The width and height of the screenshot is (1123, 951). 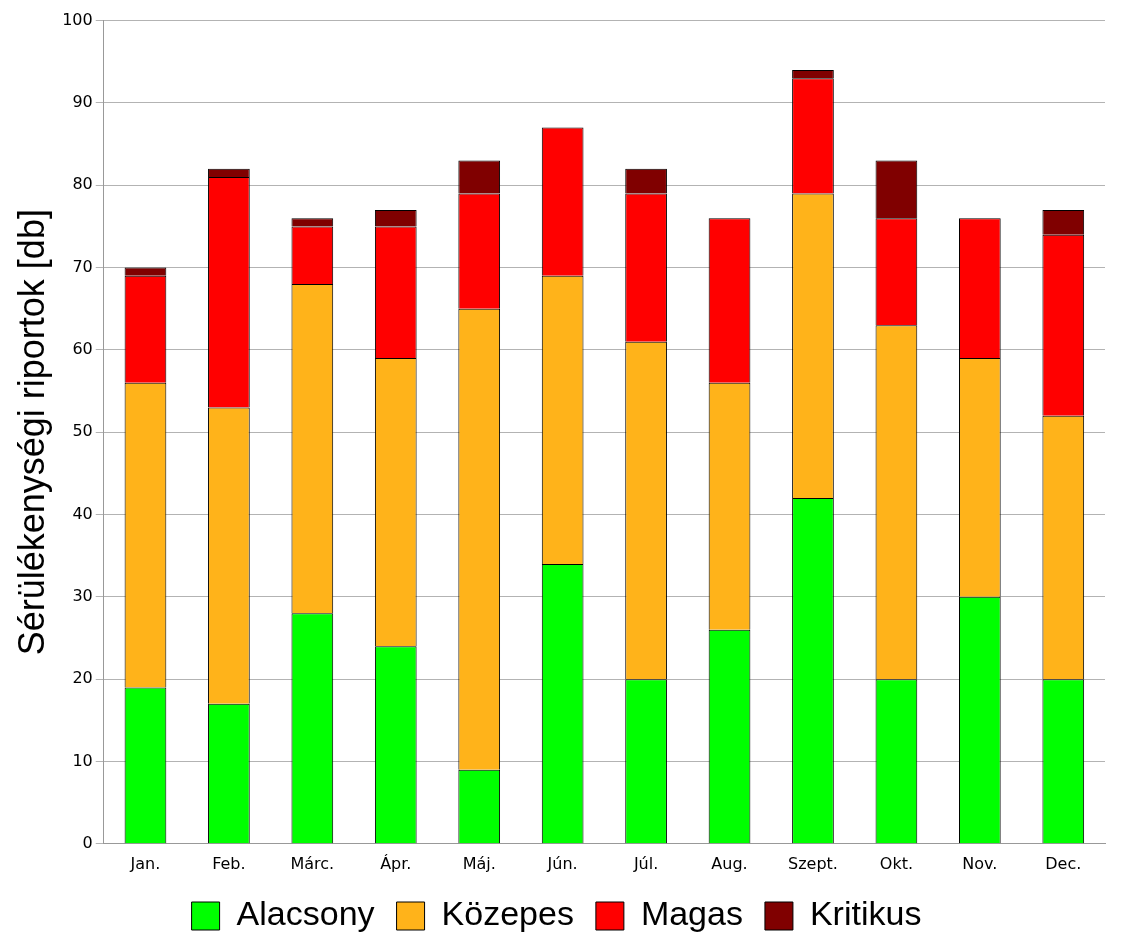 What do you see at coordinates (896, 863) in the screenshot?
I see `x-tick-label: Okt.` at bounding box center [896, 863].